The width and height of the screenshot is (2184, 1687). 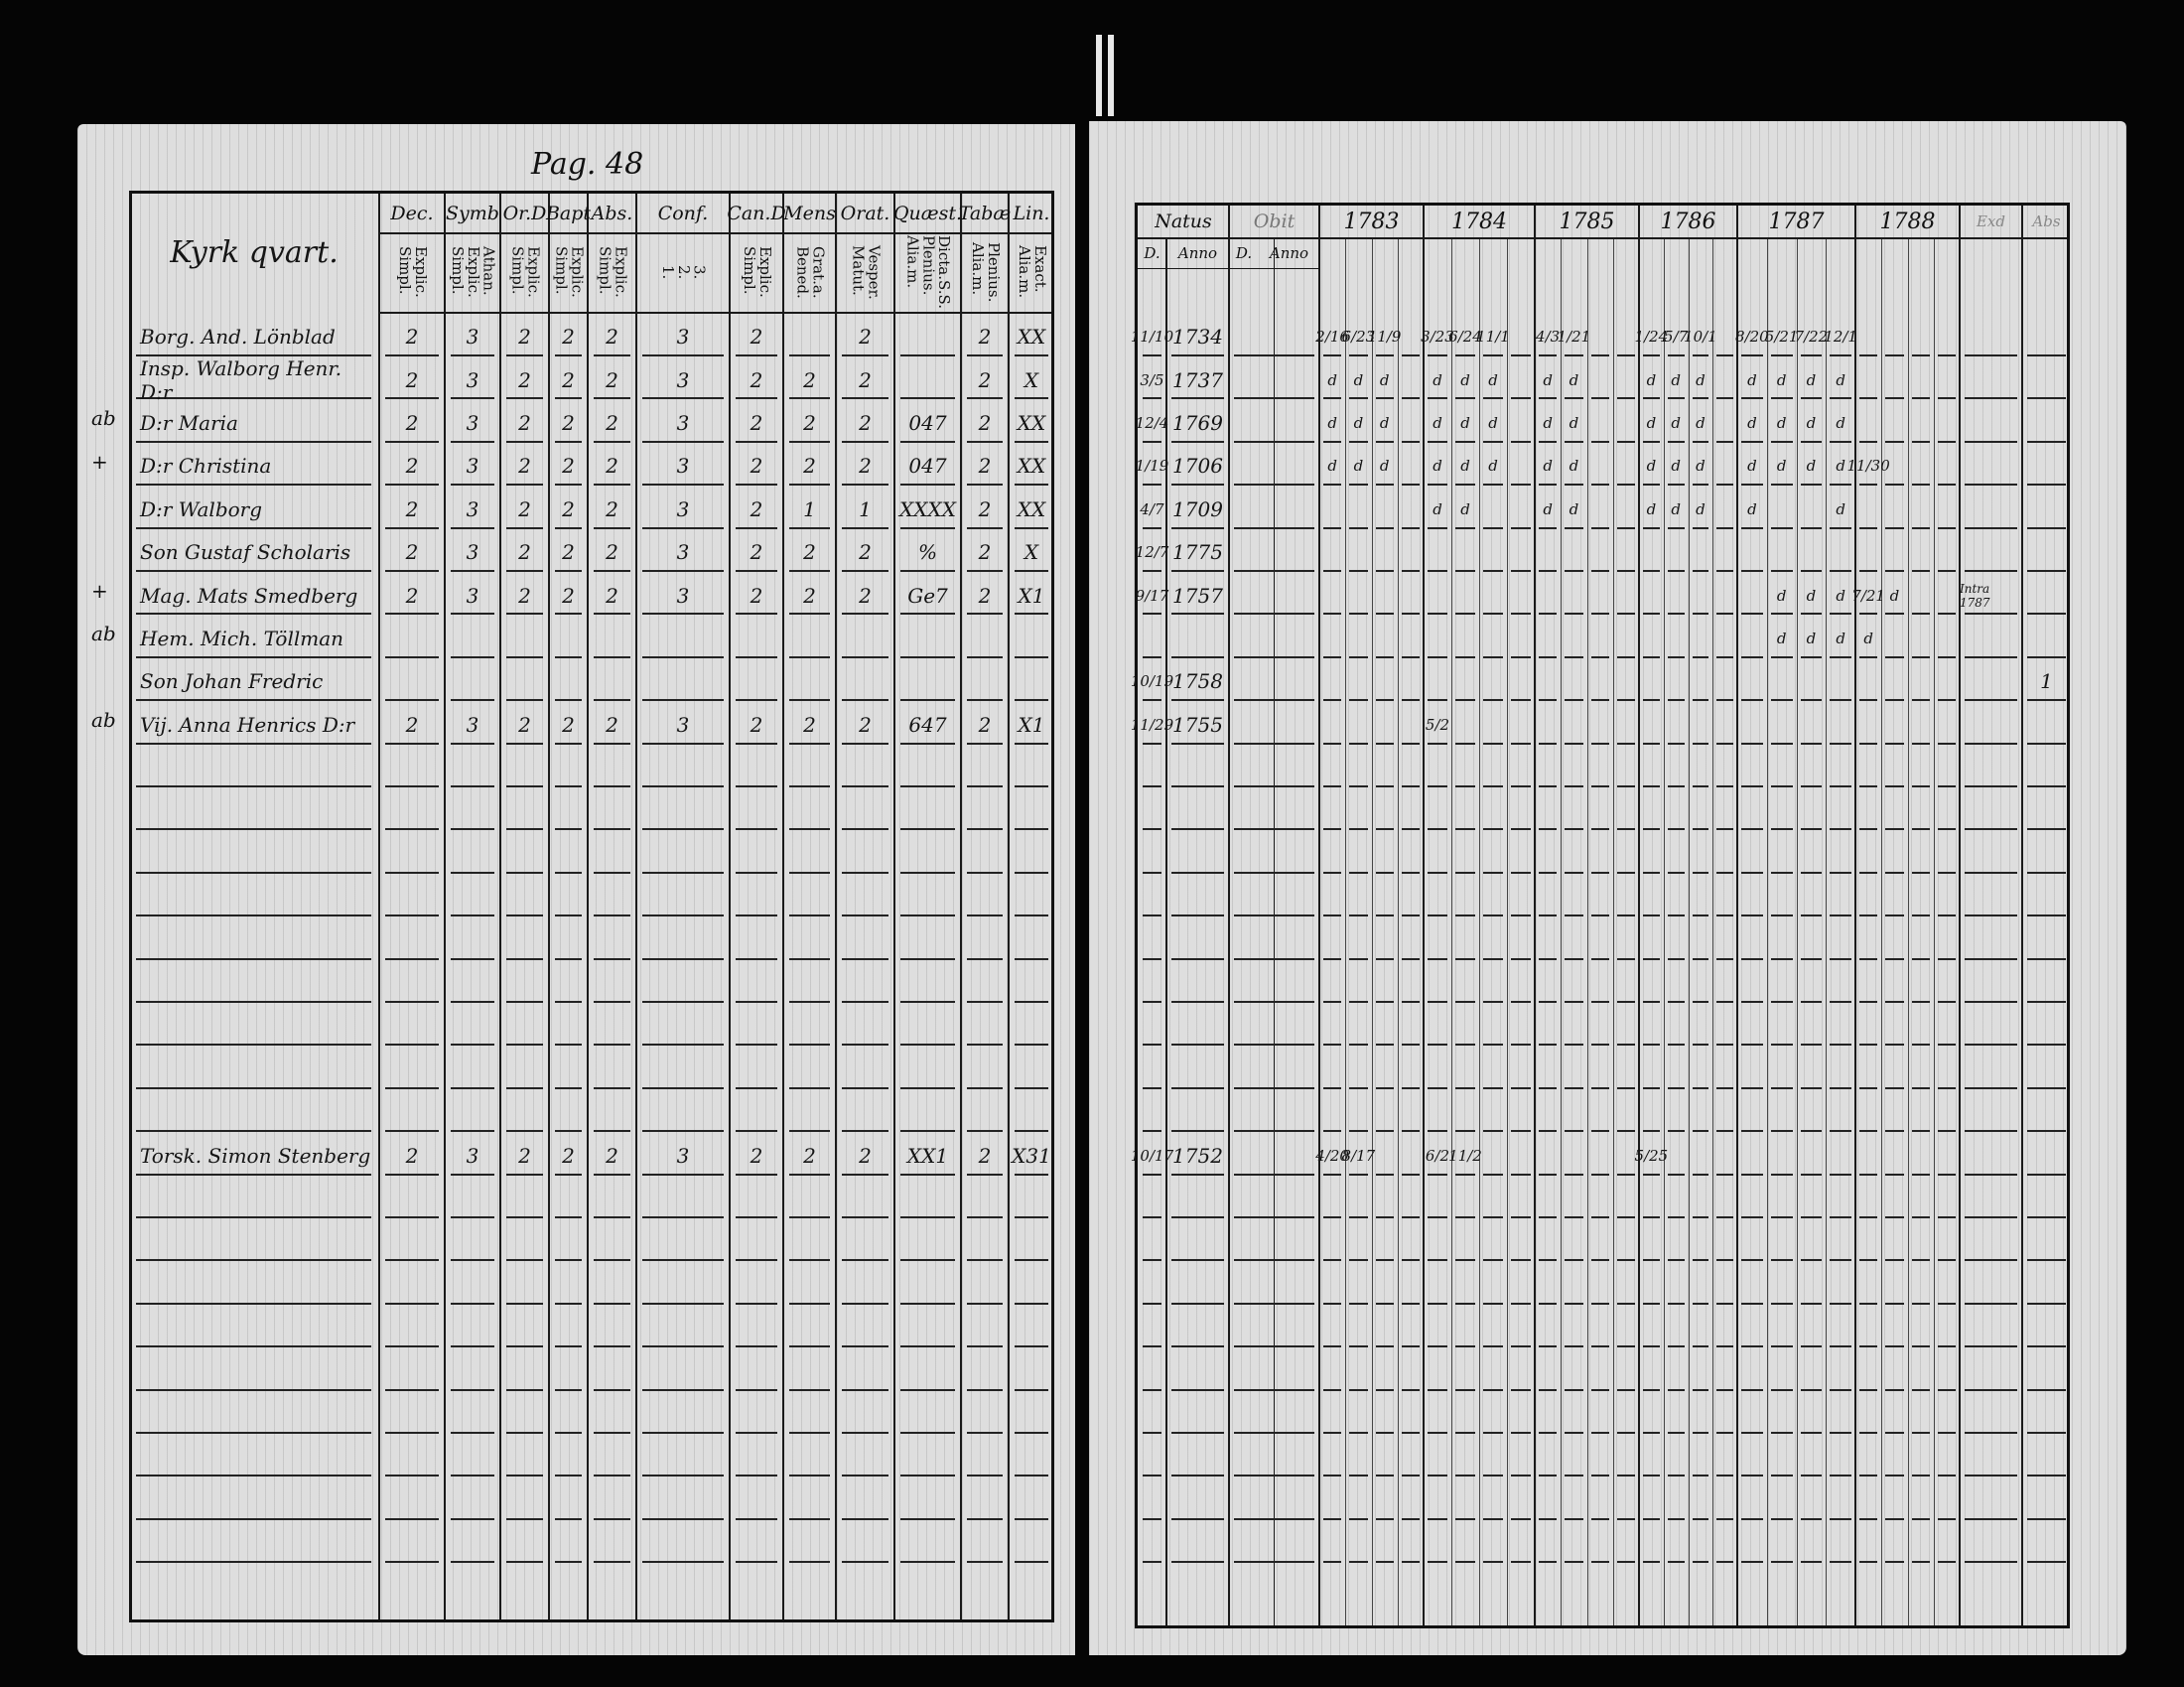 I want to click on column-header: Symb, so click(x=472, y=213).